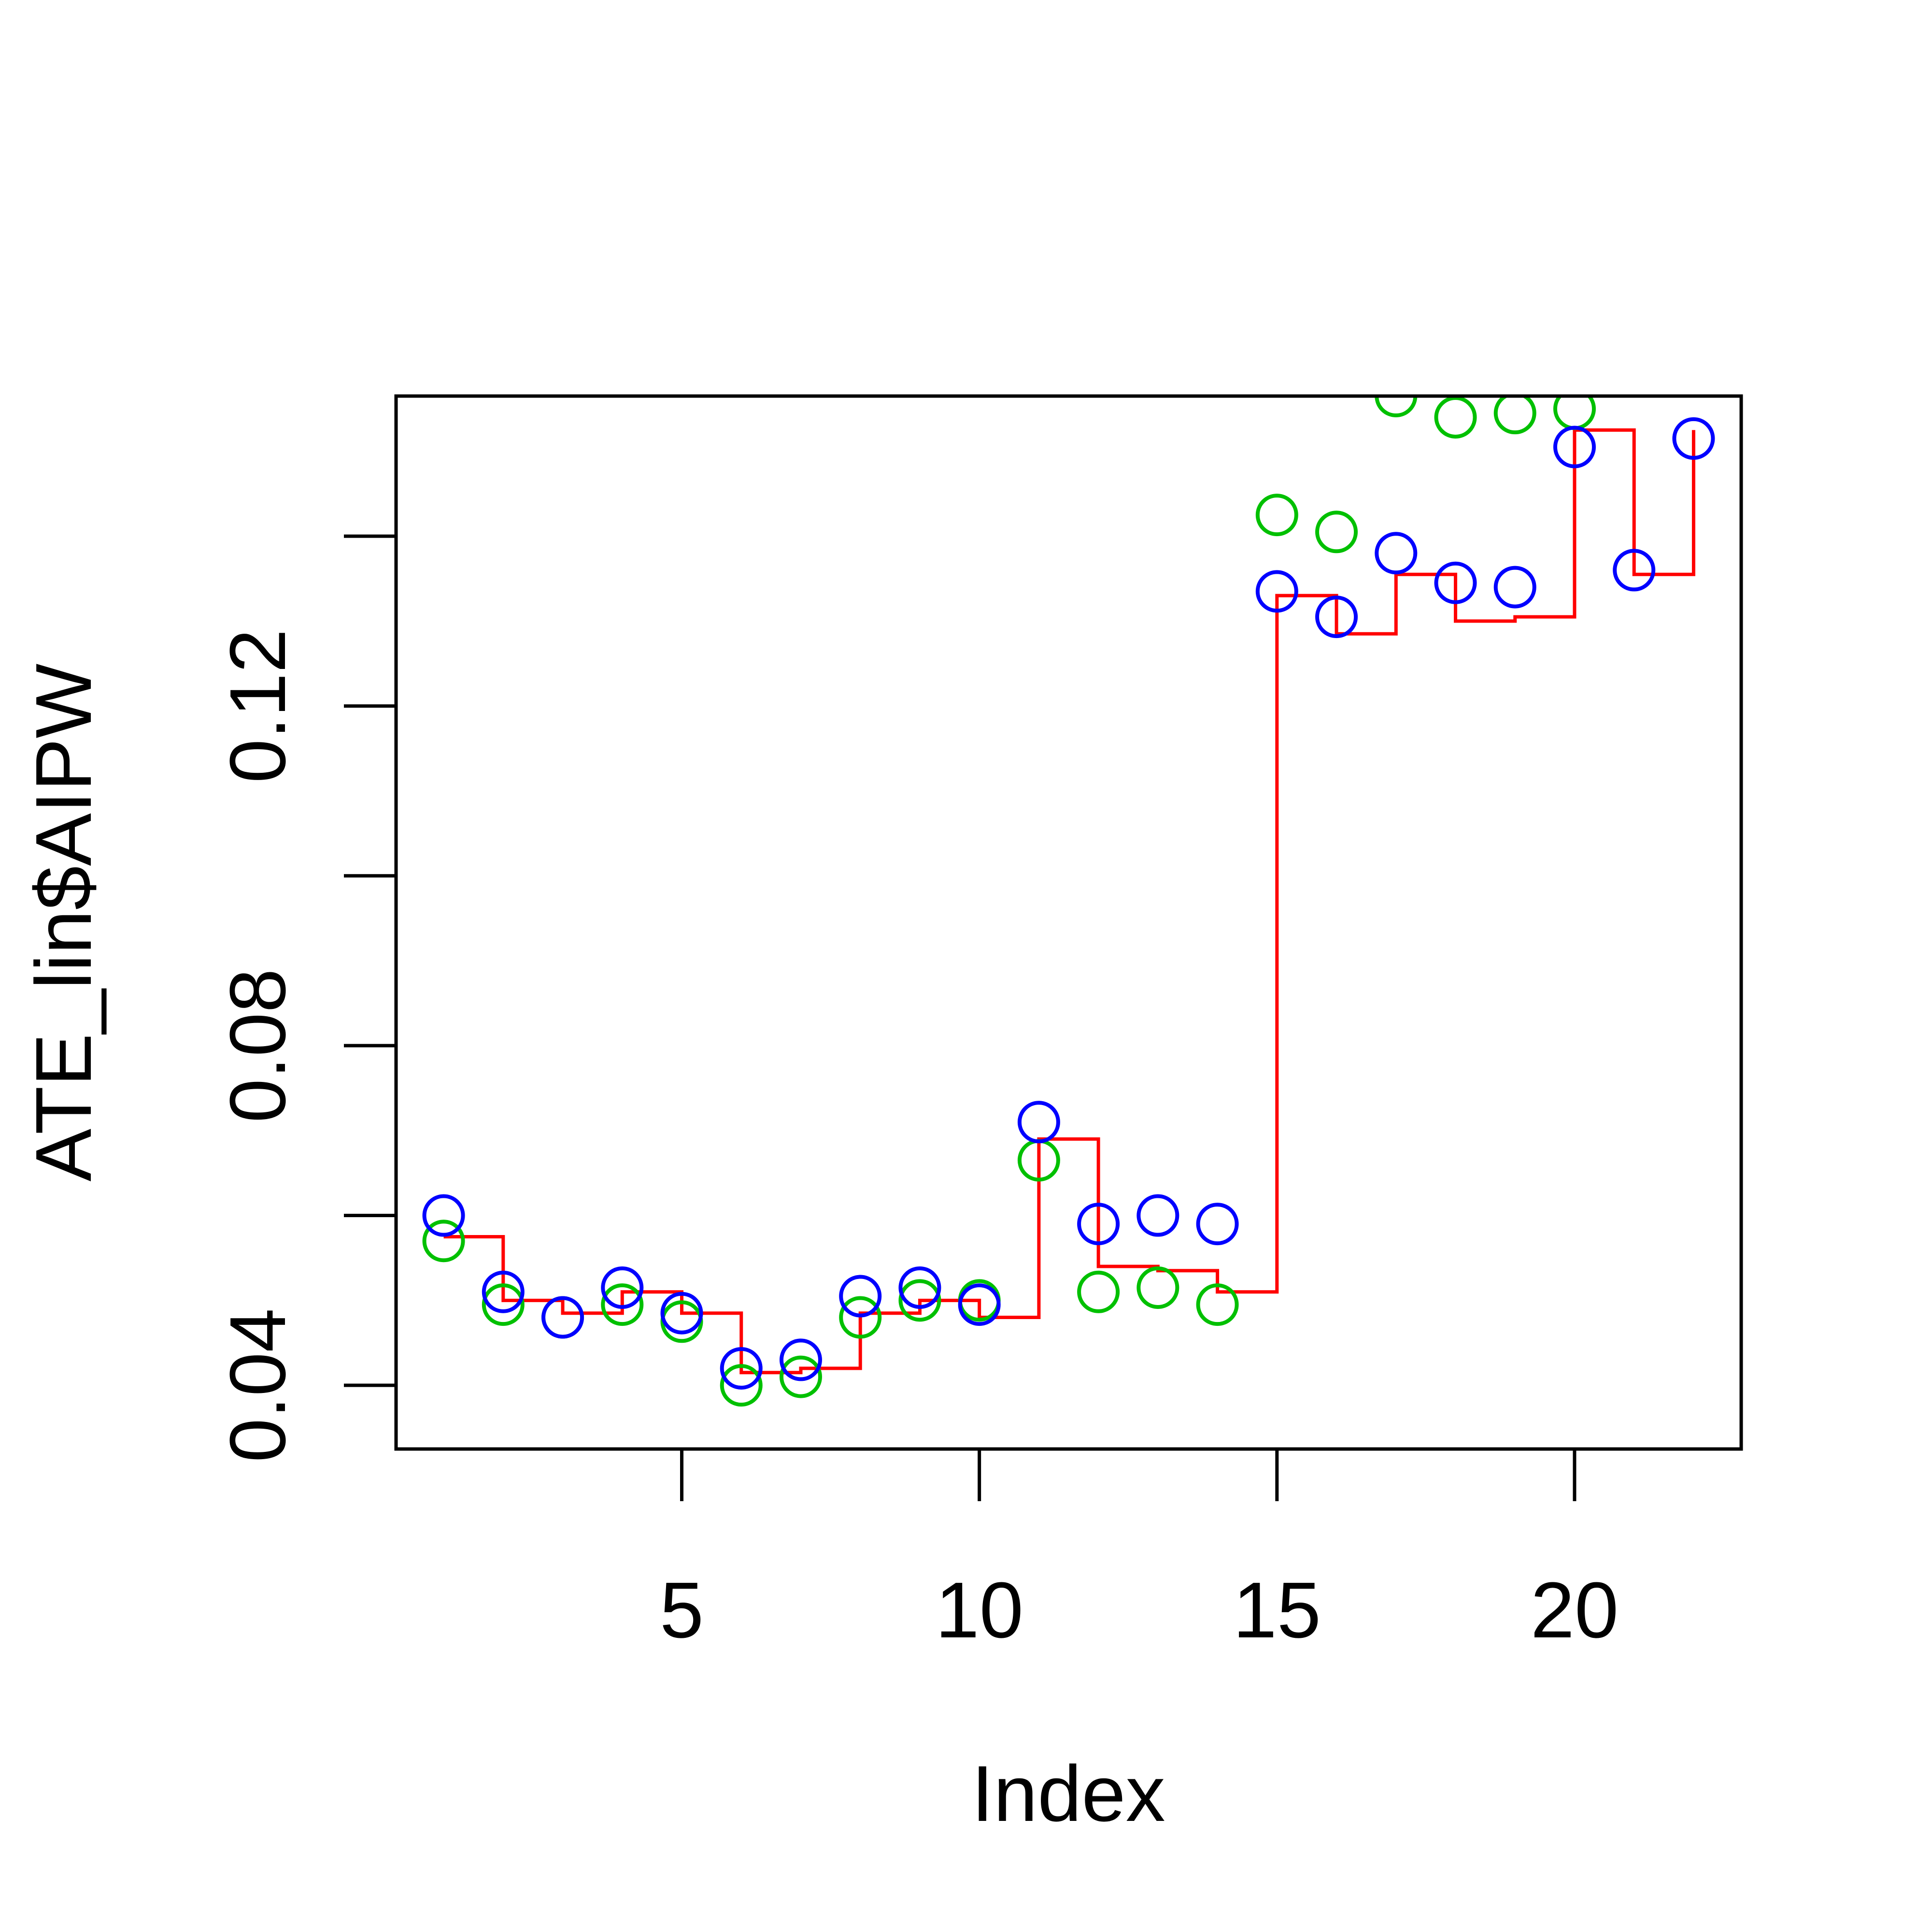  I want to click on x-axis: 5 10 15 20, so click(1139, 1551).